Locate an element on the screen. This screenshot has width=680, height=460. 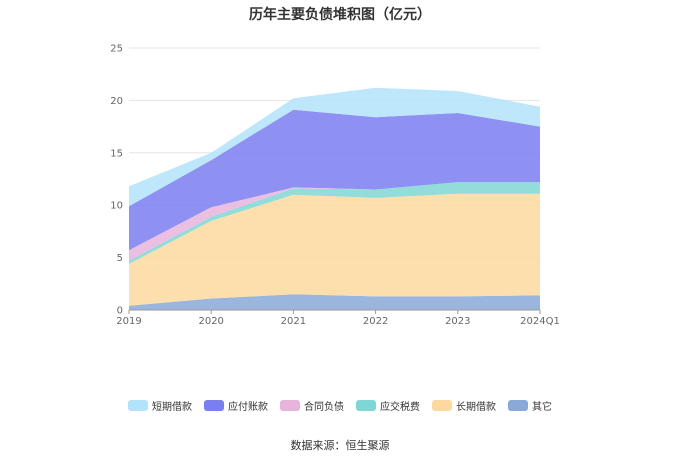
area-其它 is located at coordinates (334, 302).